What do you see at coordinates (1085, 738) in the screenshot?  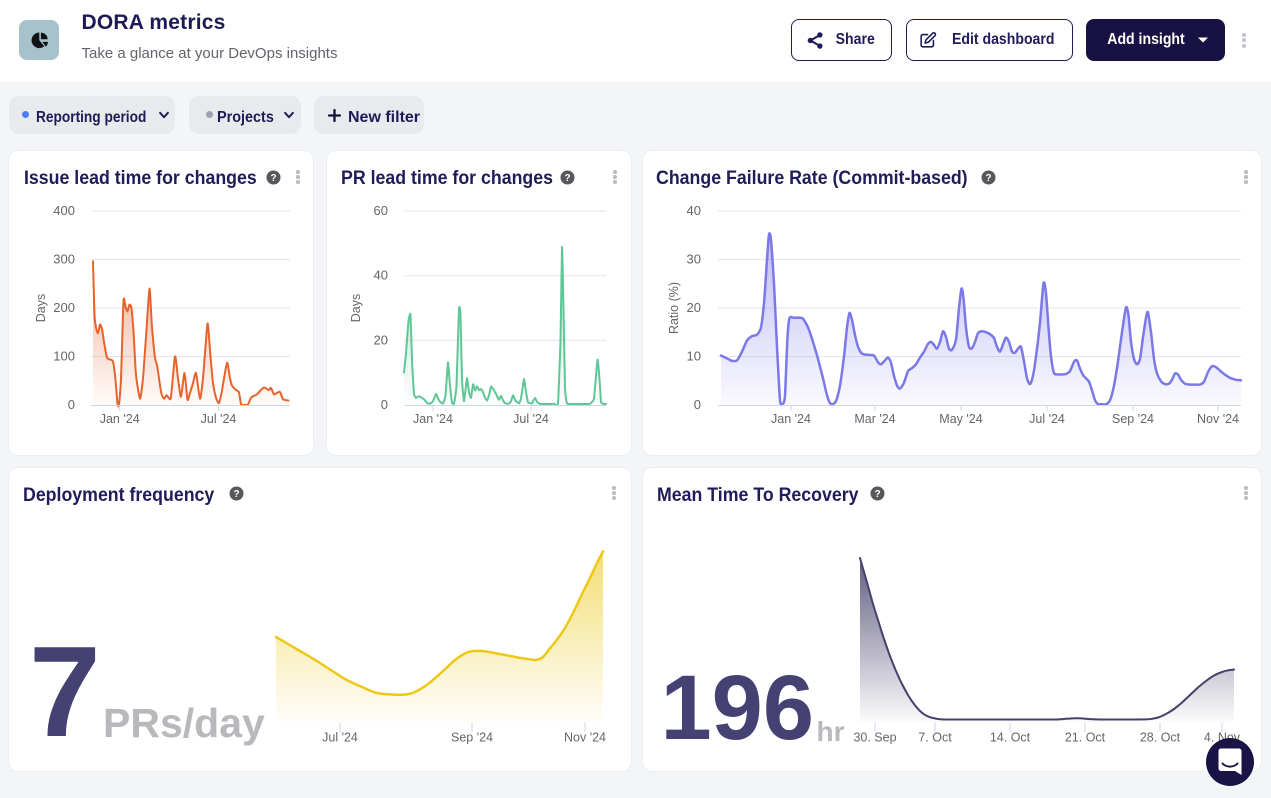 I see `svg-text: 21. Oct` at bounding box center [1085, 738].